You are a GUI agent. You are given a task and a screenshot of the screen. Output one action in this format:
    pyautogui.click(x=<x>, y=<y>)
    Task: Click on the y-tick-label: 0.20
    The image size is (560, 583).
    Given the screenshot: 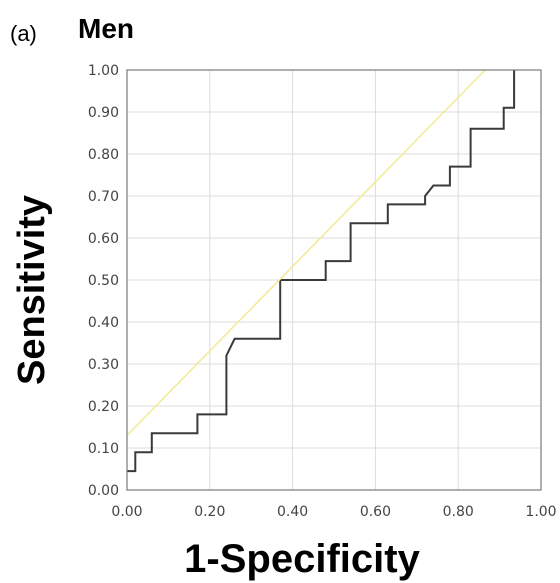 What is the action you would take?
    pyautogui.click(x=103, y=407)
    